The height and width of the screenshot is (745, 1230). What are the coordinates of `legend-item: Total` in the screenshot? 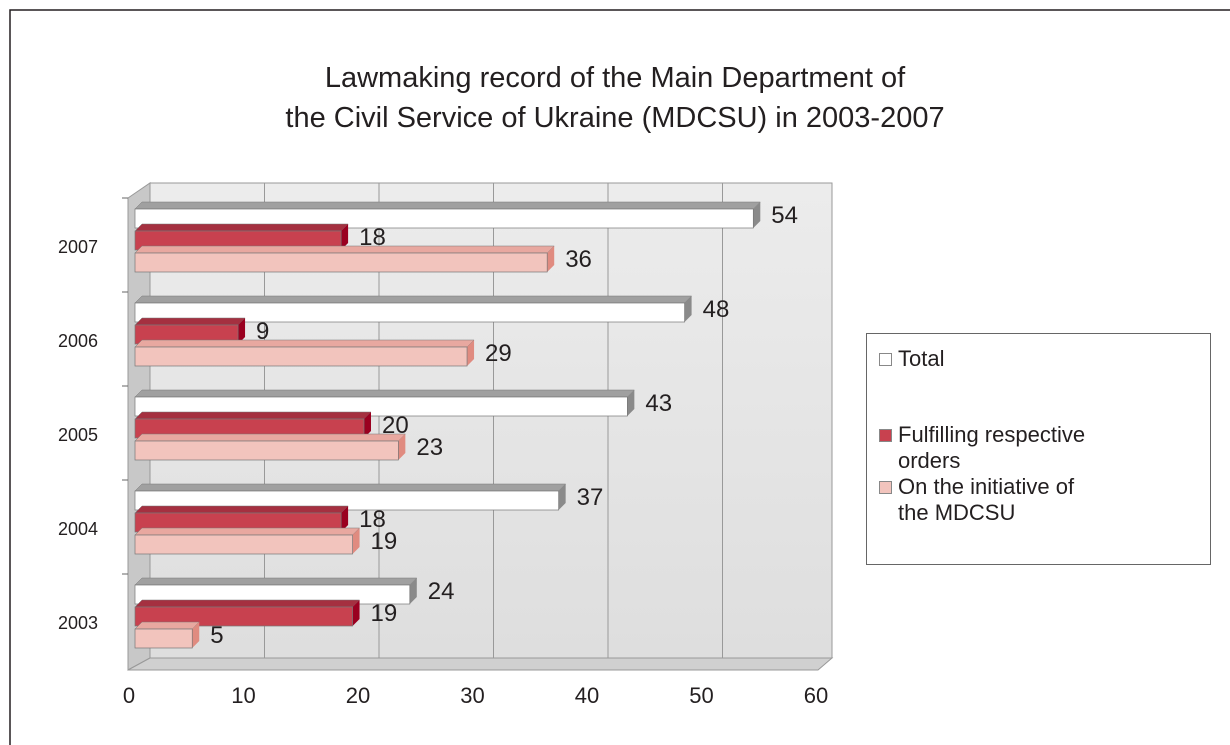 It's located at (1008, 359).